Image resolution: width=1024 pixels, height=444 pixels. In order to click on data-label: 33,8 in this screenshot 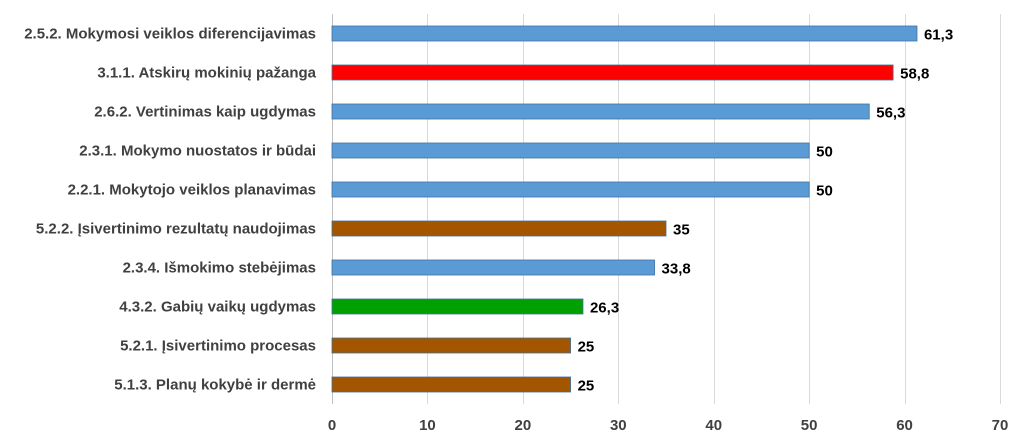, I will do `click(676, 269)`.